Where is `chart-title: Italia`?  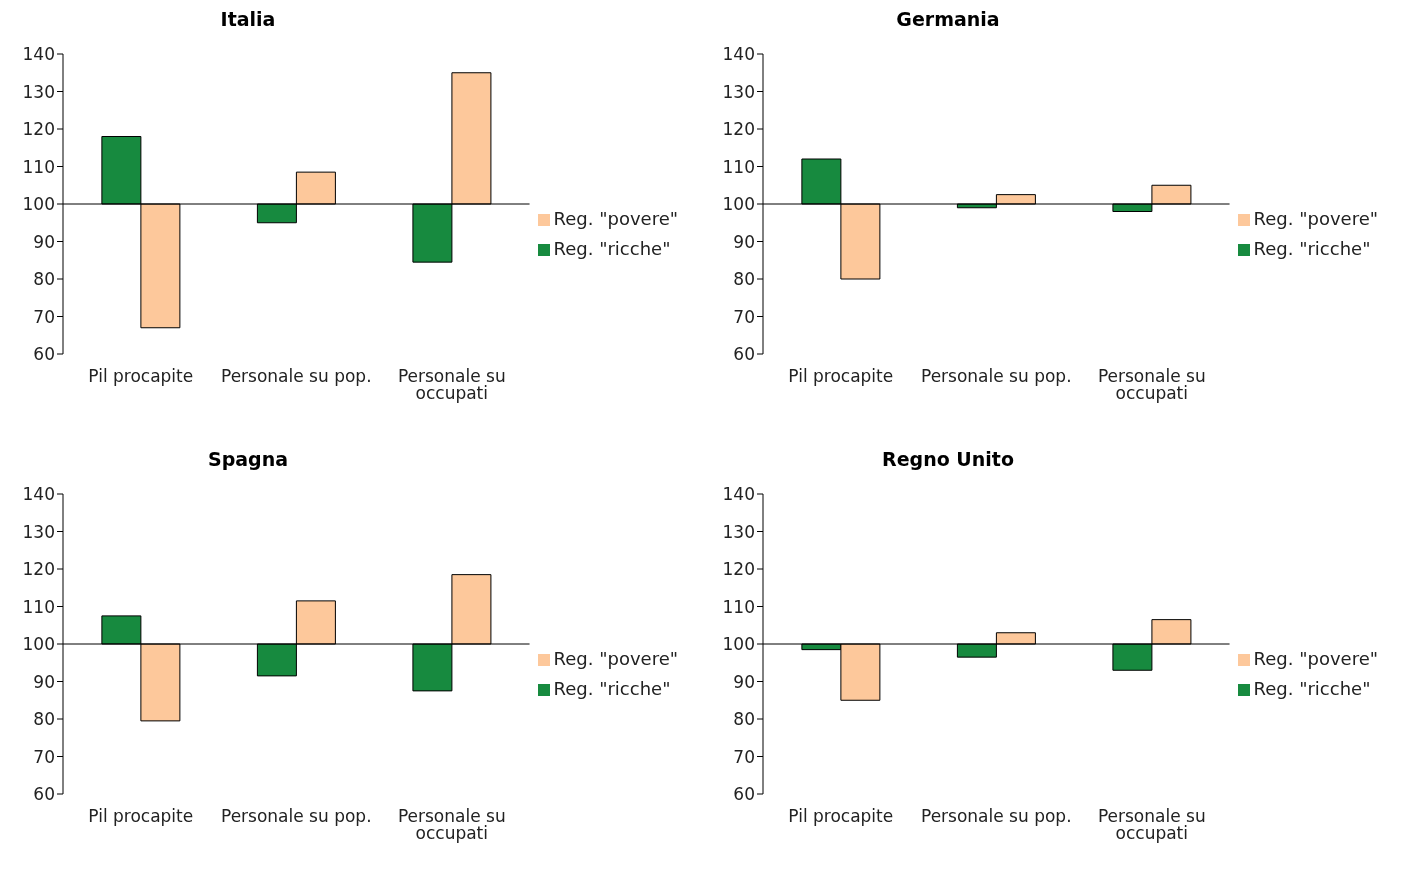
chart-title: Italia is located at coordinates (248, 20).